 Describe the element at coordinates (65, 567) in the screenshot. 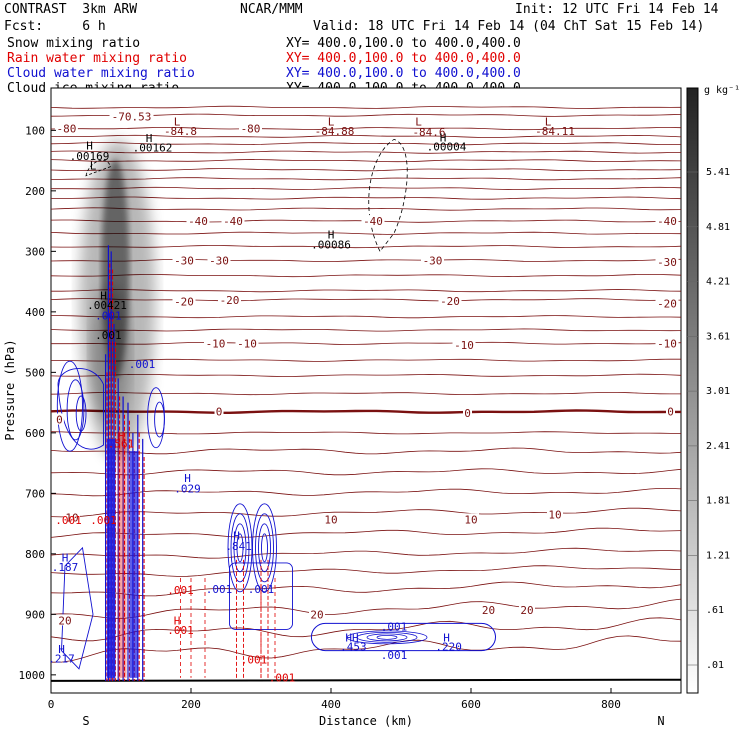

I see `extremum-label: .187` at that location.